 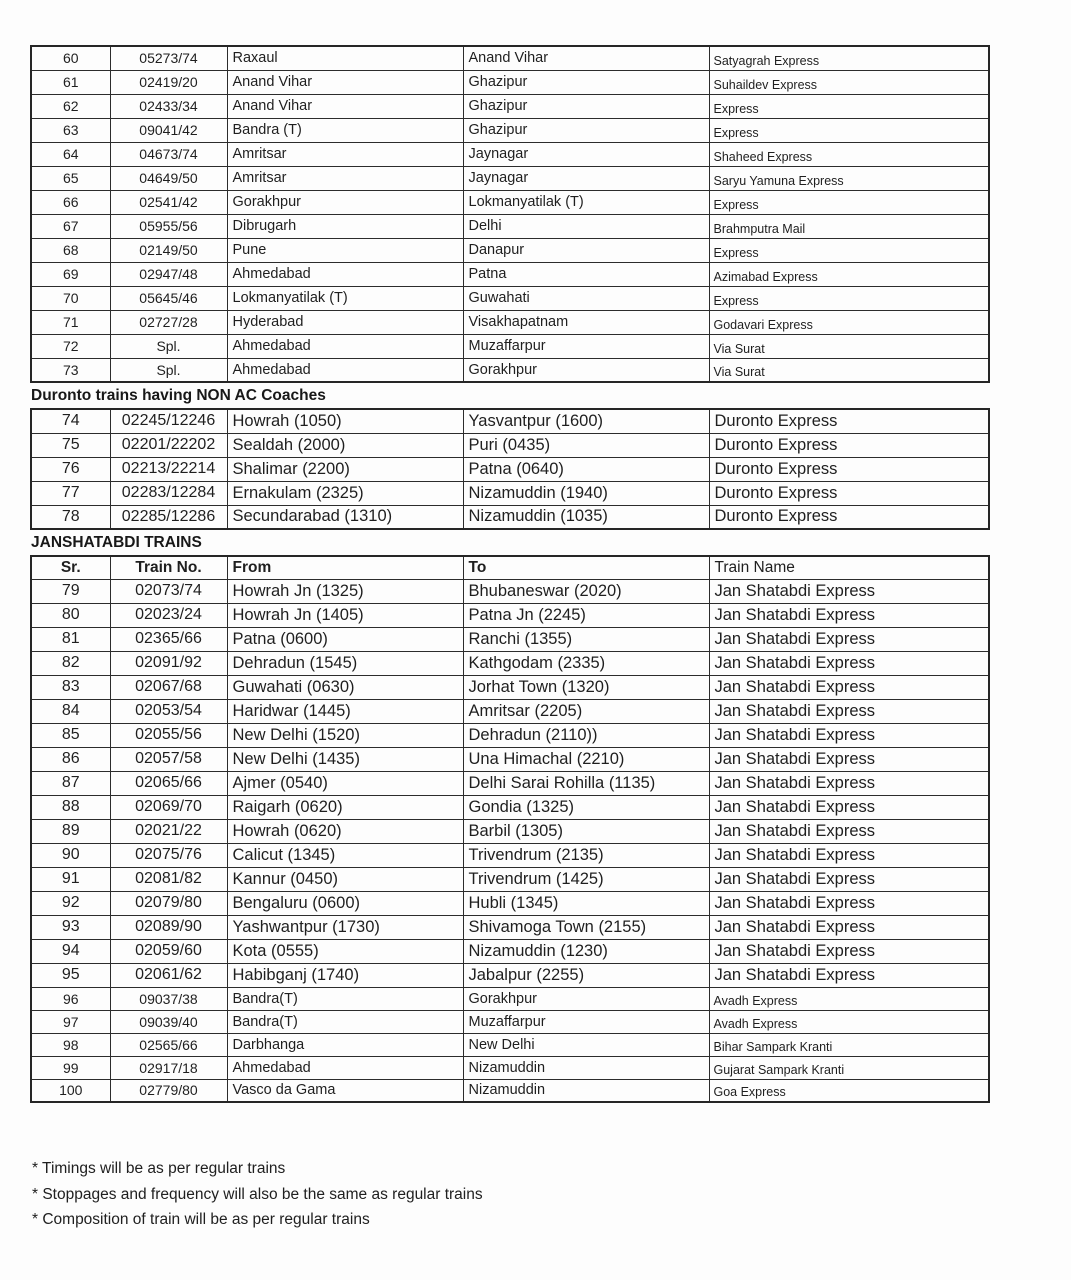 What do you see at coordinates (168, 615) in the screenshot?
I see `cell-no: 02023/24` at bounding box center [168, 615].